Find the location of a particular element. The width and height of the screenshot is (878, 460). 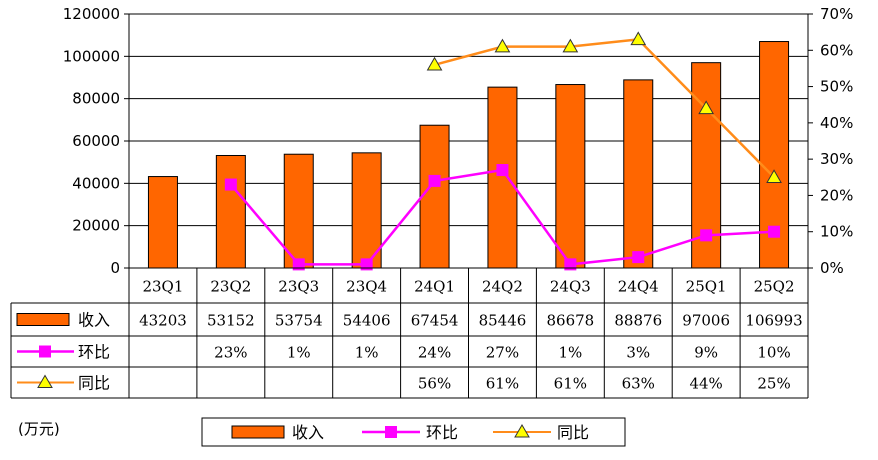

table-cell: 63% is located at coordinates (638, 384).